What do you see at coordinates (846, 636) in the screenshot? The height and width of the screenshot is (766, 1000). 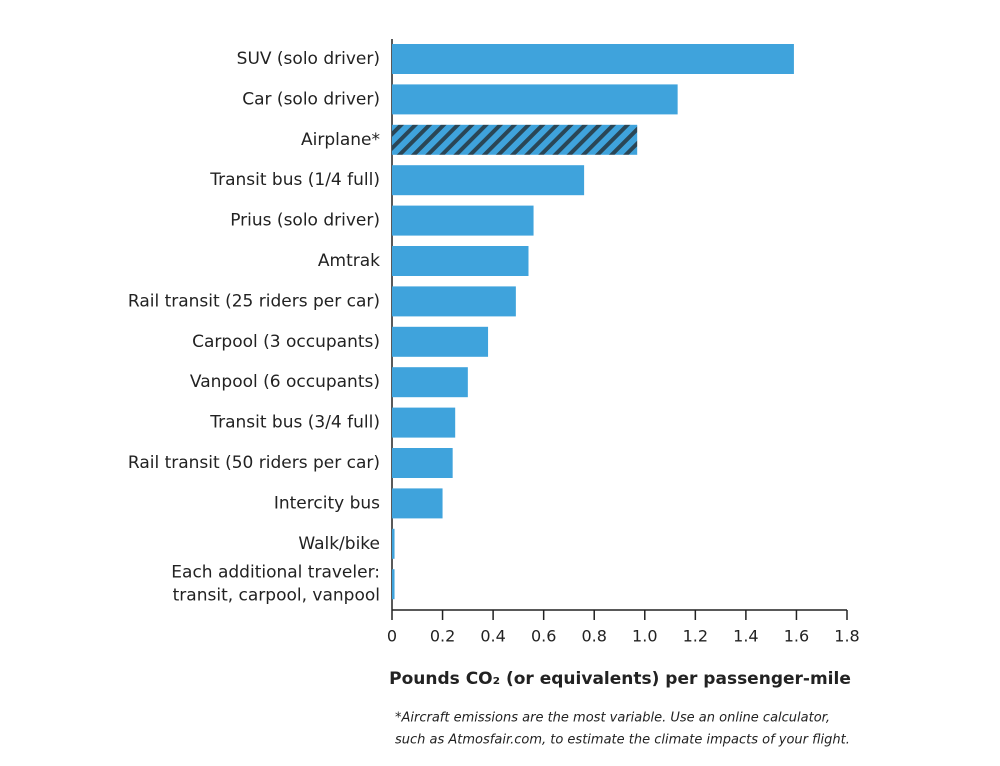 I see `x-tick-label: 1.8` at bounding box center [846, 636].